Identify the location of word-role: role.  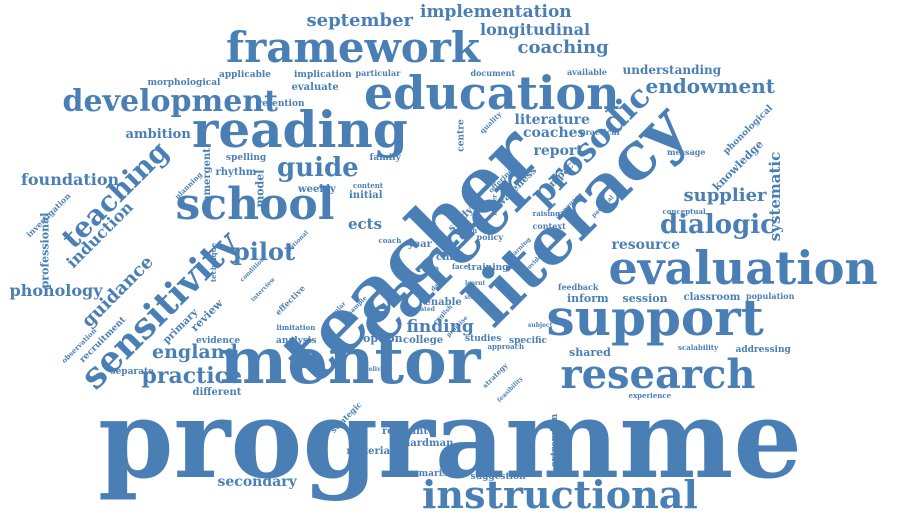
(428, 269).